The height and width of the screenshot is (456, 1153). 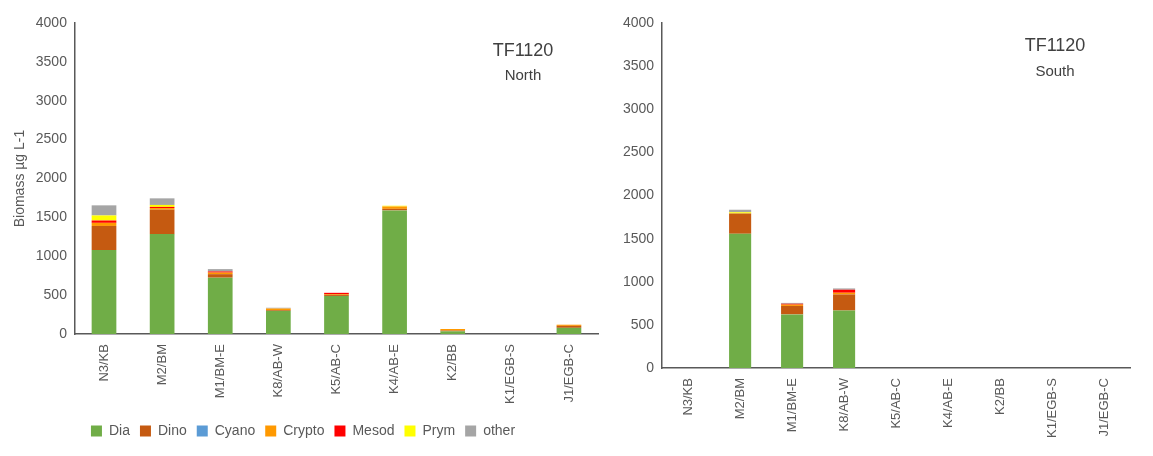 I want to click on legend-label: Mesod, so click(x=373, y=429).